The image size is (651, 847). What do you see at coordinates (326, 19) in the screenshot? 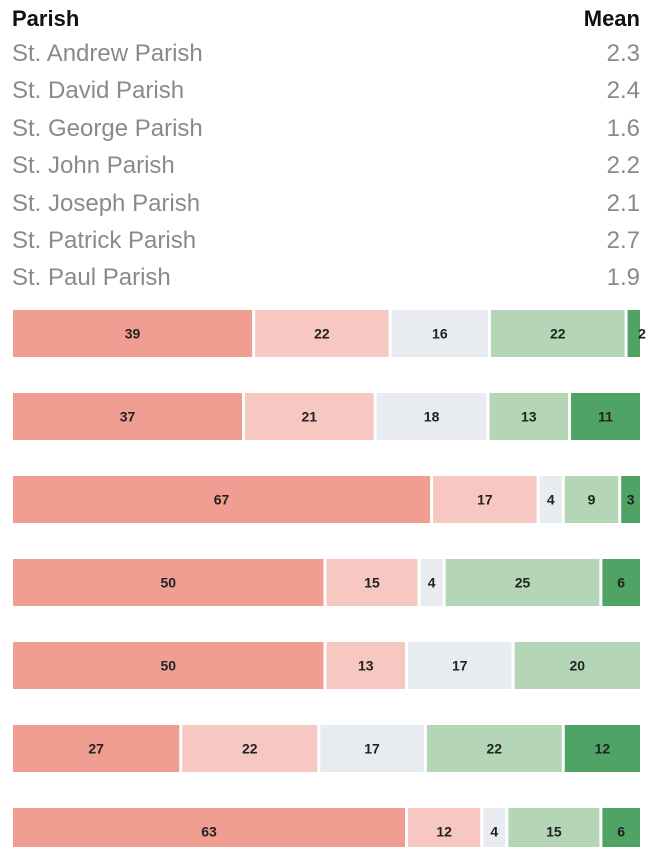
I see `table-header: Parish Mean` at bounding box center [326, 19].